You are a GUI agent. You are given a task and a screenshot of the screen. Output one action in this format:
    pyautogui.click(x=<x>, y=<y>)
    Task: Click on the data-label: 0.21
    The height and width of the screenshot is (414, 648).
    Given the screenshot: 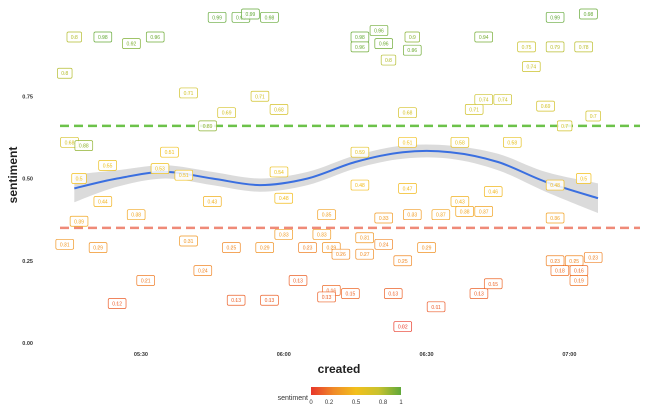 What is the action you would take?
    pyautogui.click(x=145, y=280)
    